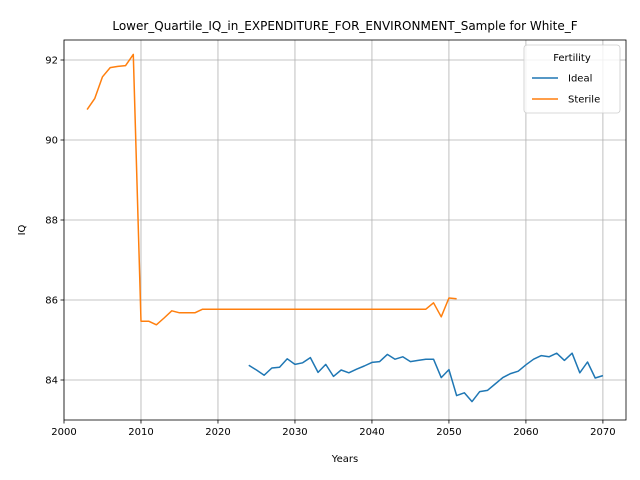 Image resolution: width=640 pixels, height=480 pixels. What do you see at coordinates (371, 432) in the screenshot?
I see `x-tick-label: 2040` at bounding box center [371, 432].